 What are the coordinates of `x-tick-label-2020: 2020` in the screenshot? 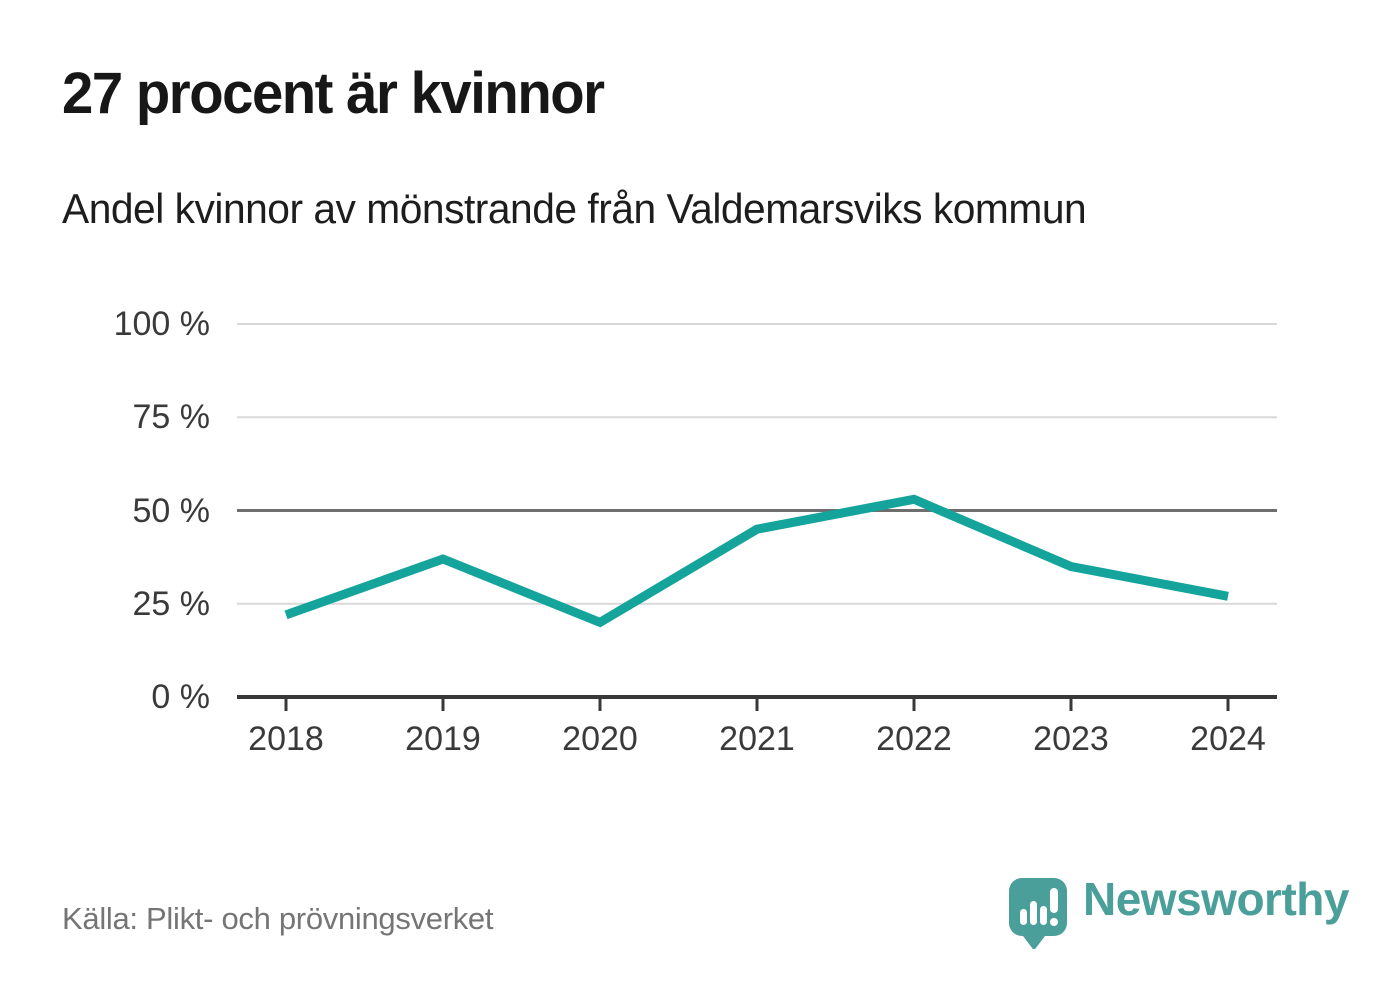 It's located at (600, 739).